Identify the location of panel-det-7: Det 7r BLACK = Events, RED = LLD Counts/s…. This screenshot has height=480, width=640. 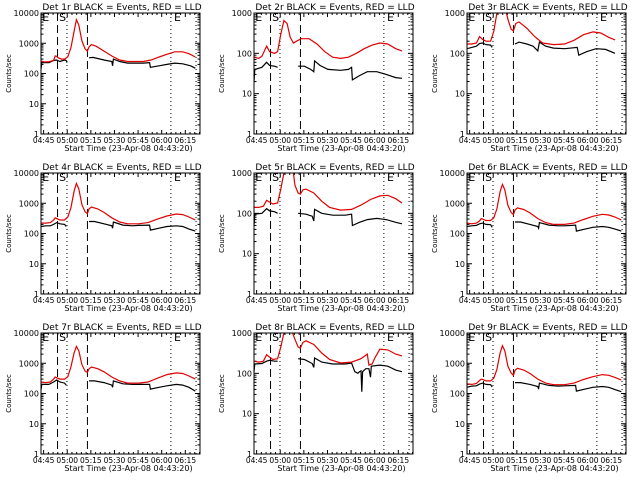
(103, 398).